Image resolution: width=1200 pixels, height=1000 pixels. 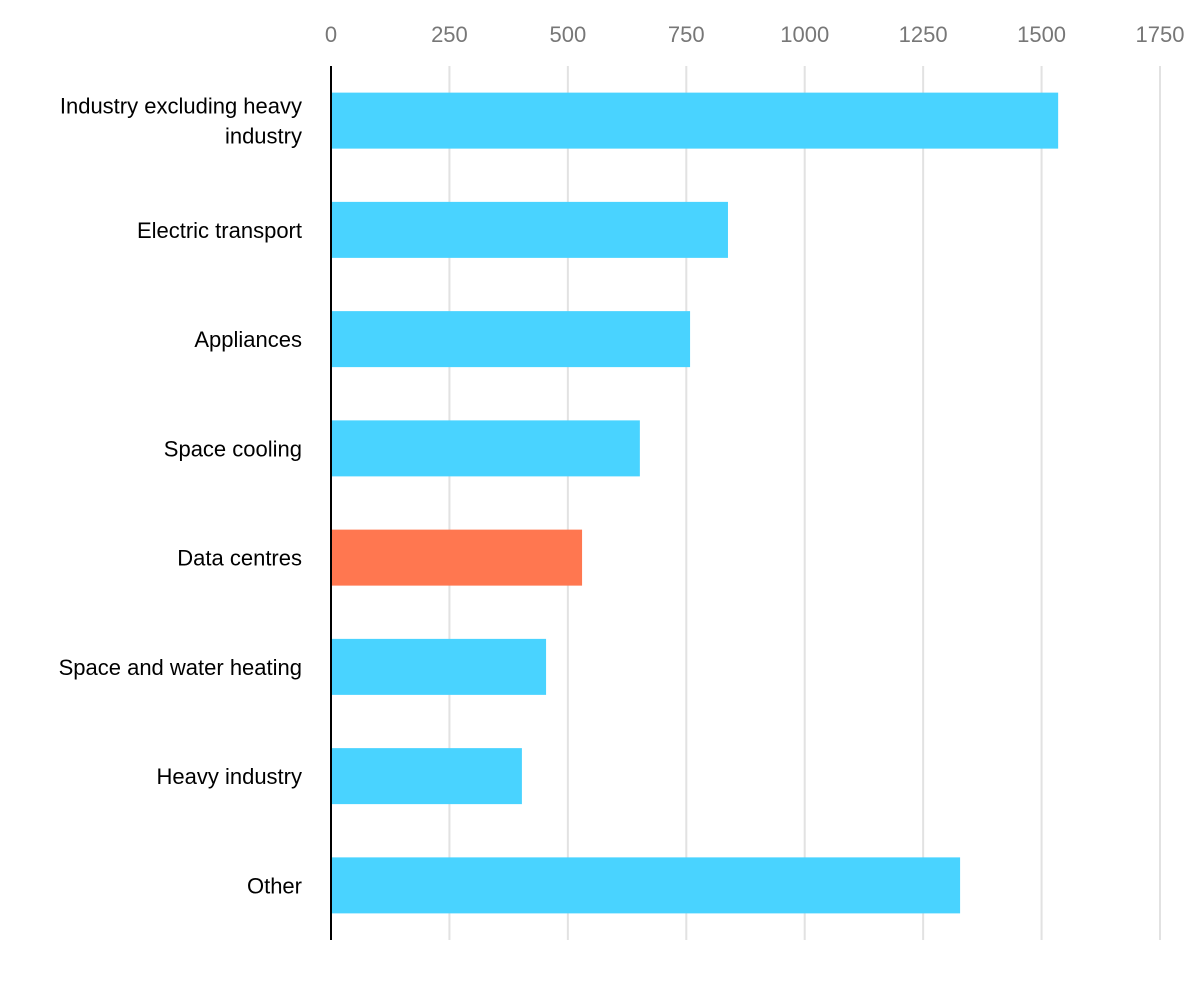 What do you see at coordinates (248, 339) in the screenshot?
I see `category-label: Appliances` at bounding box center [248, 339].